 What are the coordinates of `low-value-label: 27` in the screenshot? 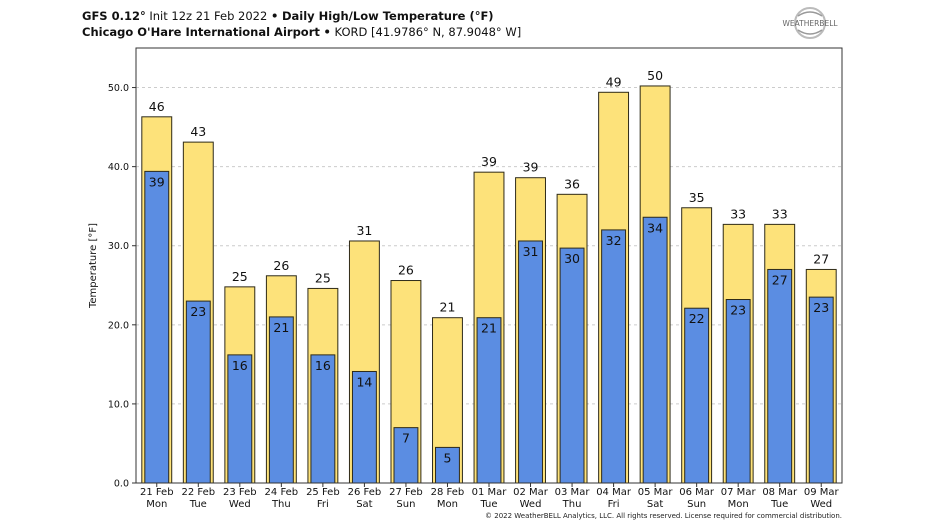 It's located at (780, 279).